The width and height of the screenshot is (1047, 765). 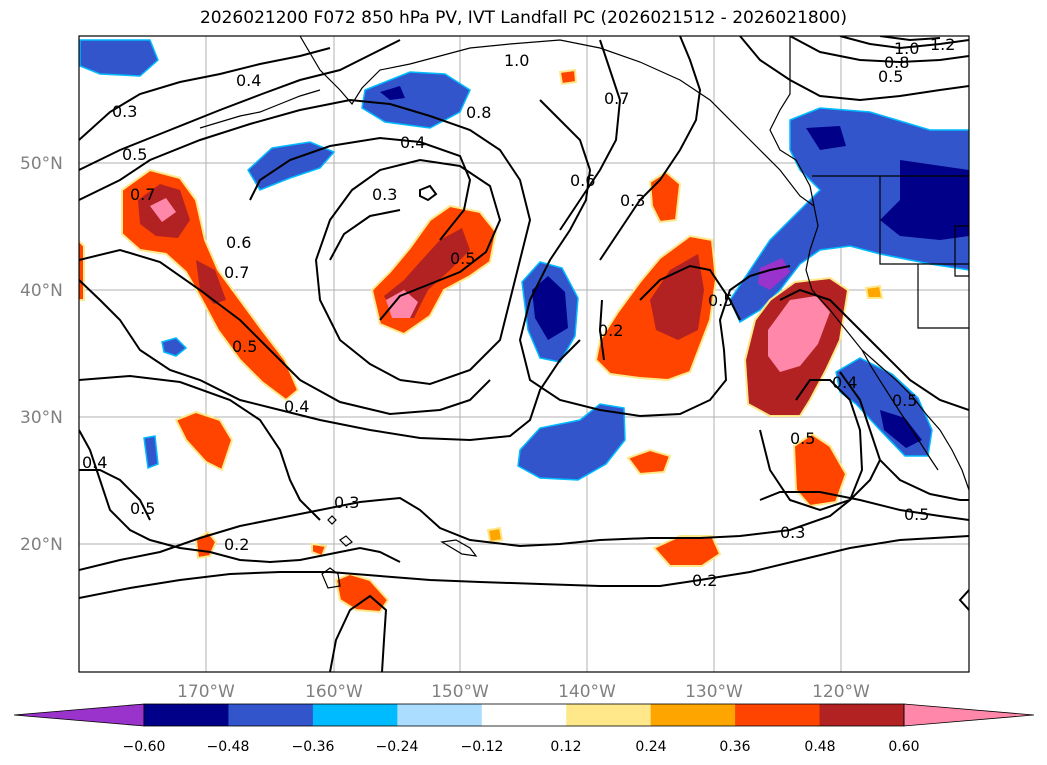 What do you see at coordinates (41, 354) in the screenshot?
I see `latitude-labels: 50°N 40°N 30°N 20°N` at bounding box center [41, 354].